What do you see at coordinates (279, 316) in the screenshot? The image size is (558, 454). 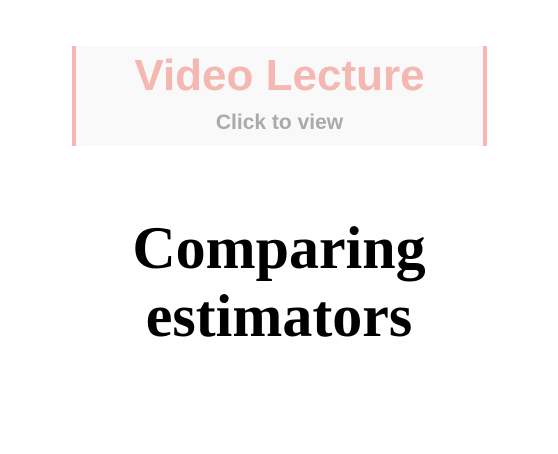 I see `lecture-title-line-2: estimators` at bounding box center [279, 316].